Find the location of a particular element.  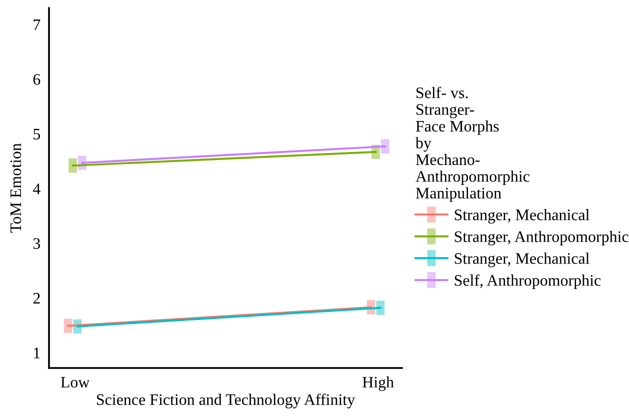

y-tick-label: 5 is located at coordinates (37, 134).